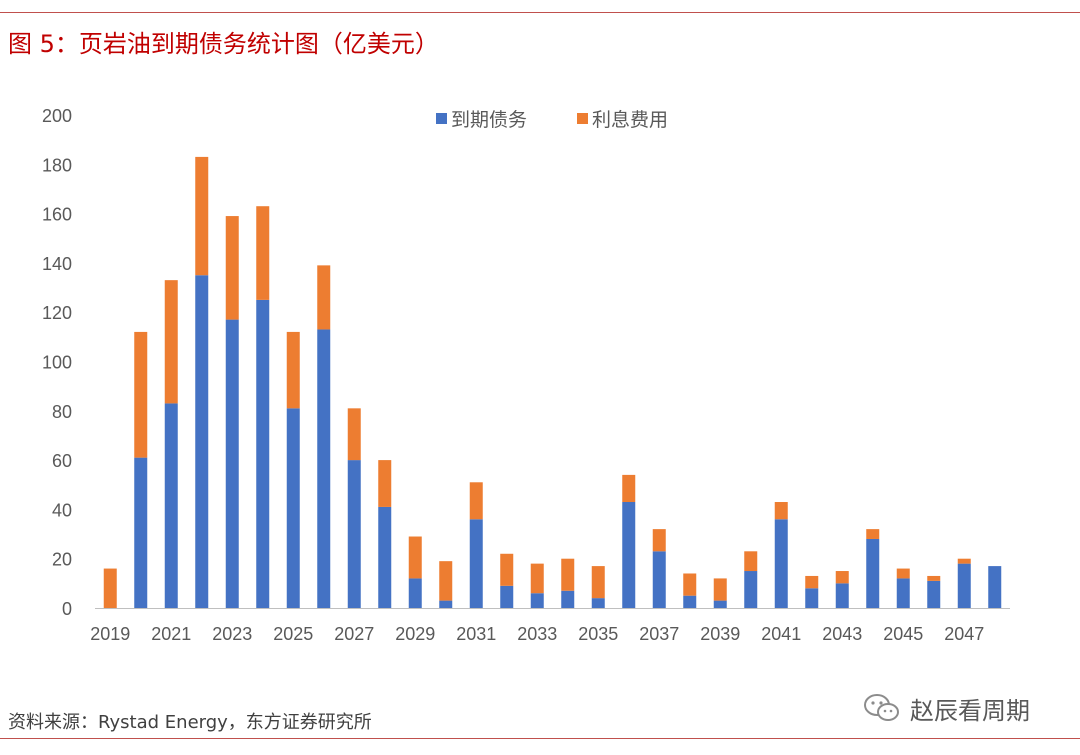 The image size is (1080, 755). I want to click on legend-swatch-interest, so click(582, 118).